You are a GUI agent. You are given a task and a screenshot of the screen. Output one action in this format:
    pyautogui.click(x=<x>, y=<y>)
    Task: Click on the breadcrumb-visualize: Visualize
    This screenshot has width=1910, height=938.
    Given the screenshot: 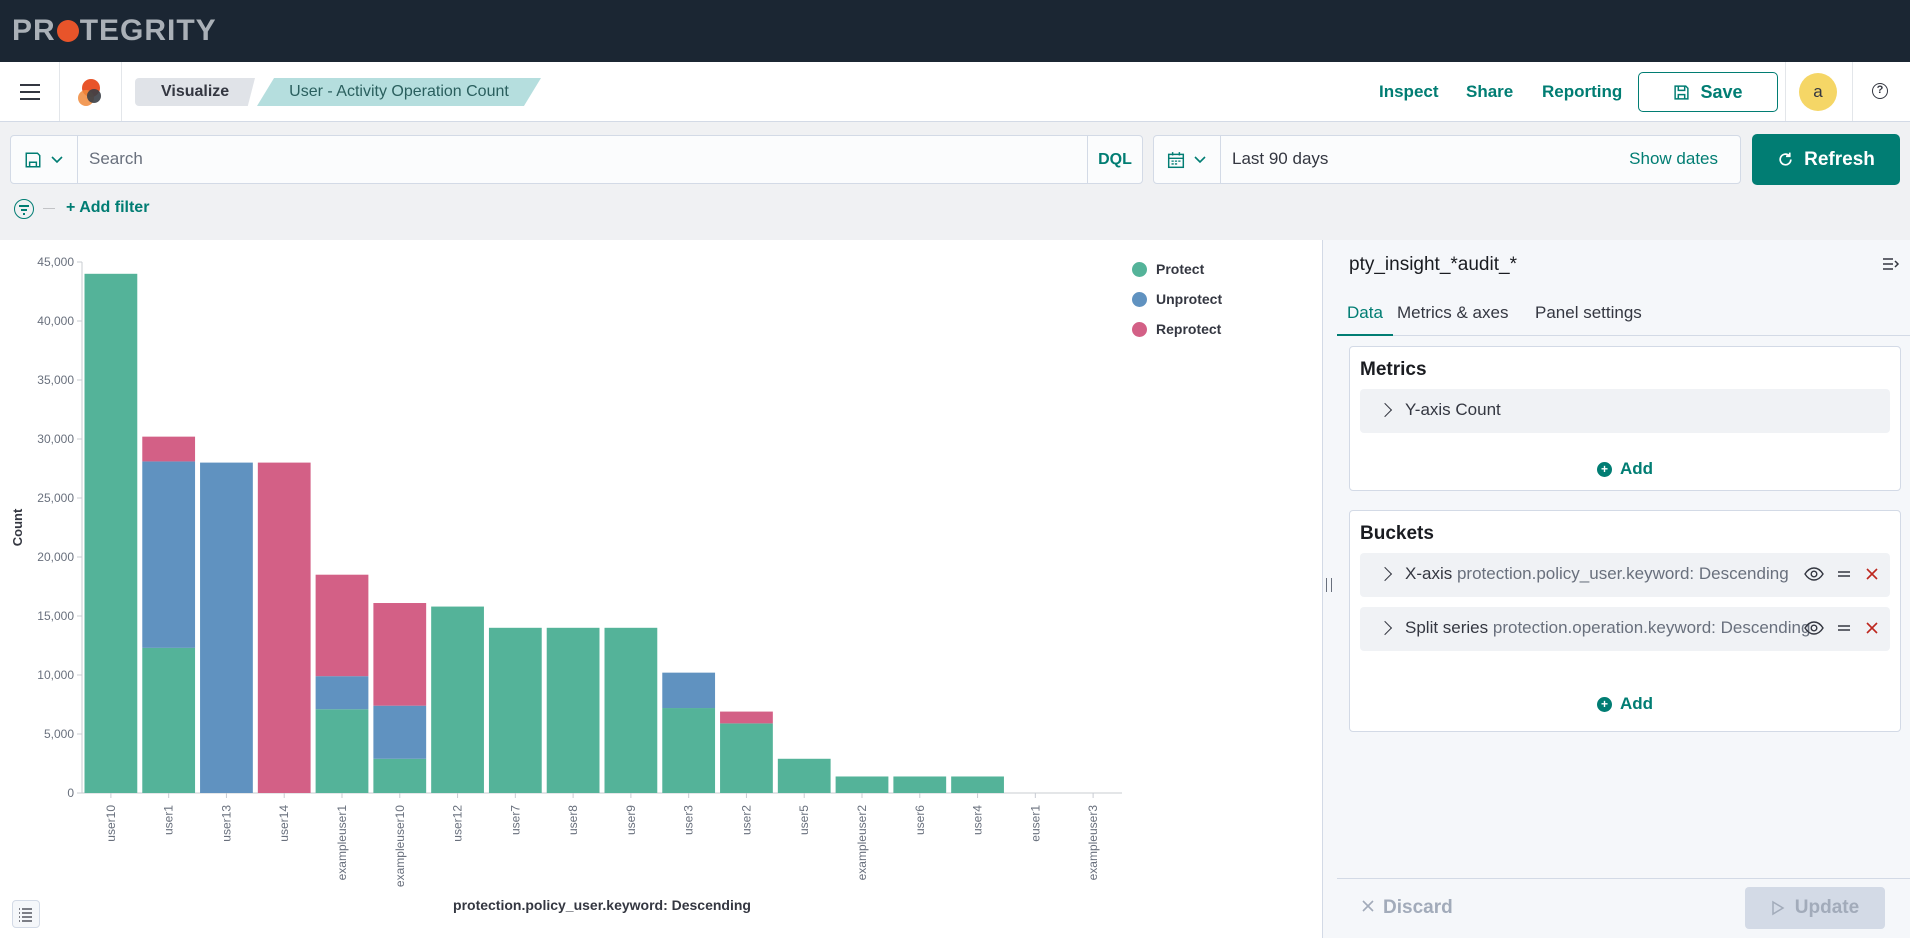 What is the action you would take?
    pyautogui.click(x=195, y=92)
    